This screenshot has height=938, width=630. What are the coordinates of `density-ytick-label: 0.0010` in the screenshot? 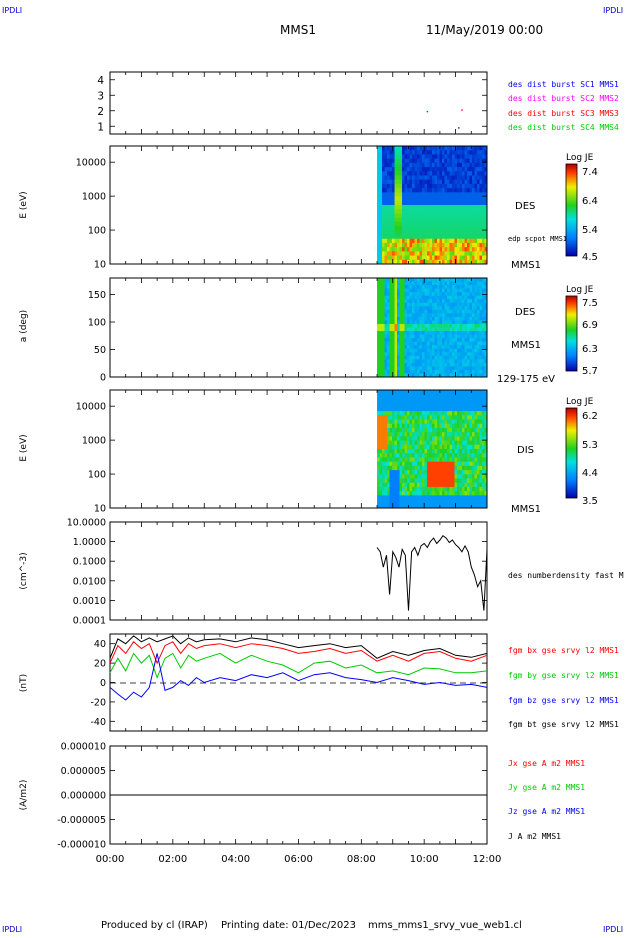 It's located at (89, 601).